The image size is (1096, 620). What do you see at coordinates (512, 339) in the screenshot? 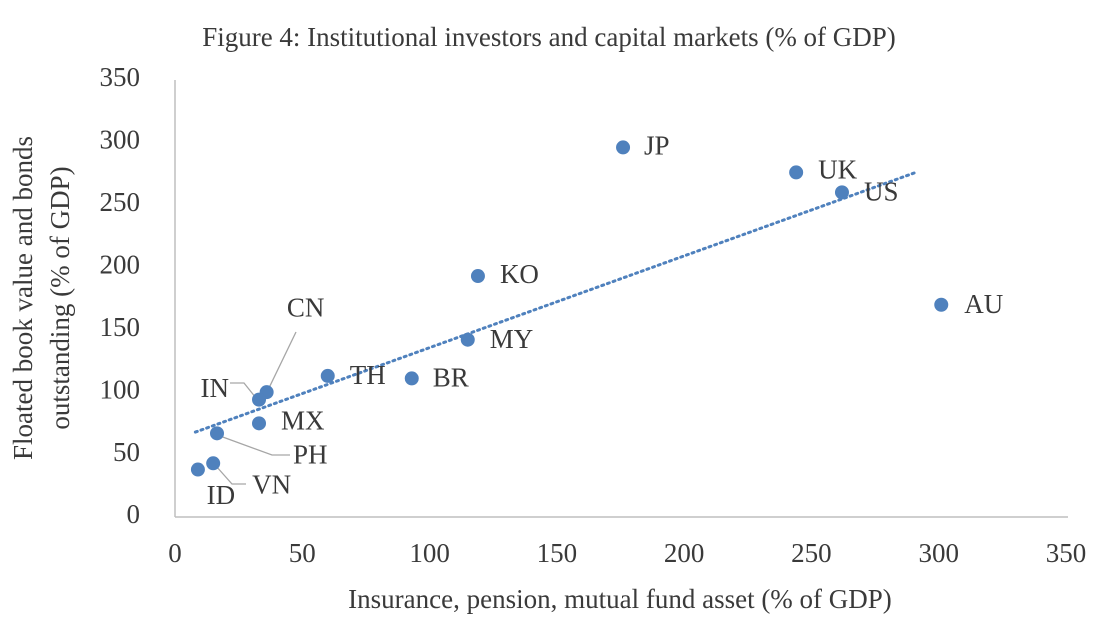
I see `point-label: MY` at bounding box center [512, 339].